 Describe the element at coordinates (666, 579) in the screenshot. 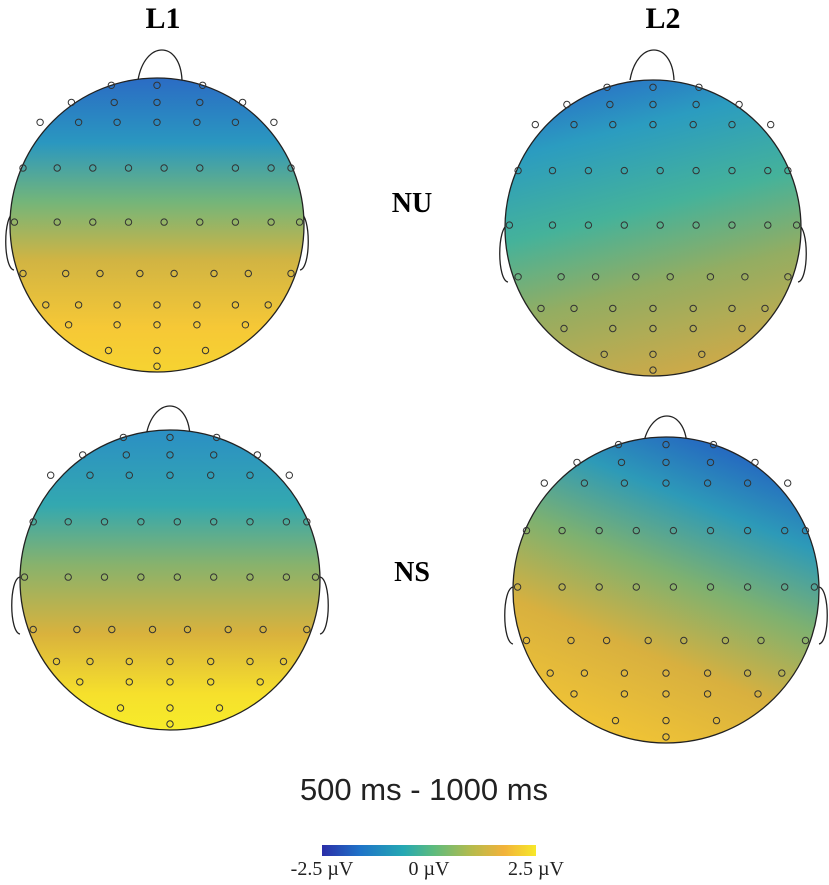

I see `topomap-l2-ns` at that location.